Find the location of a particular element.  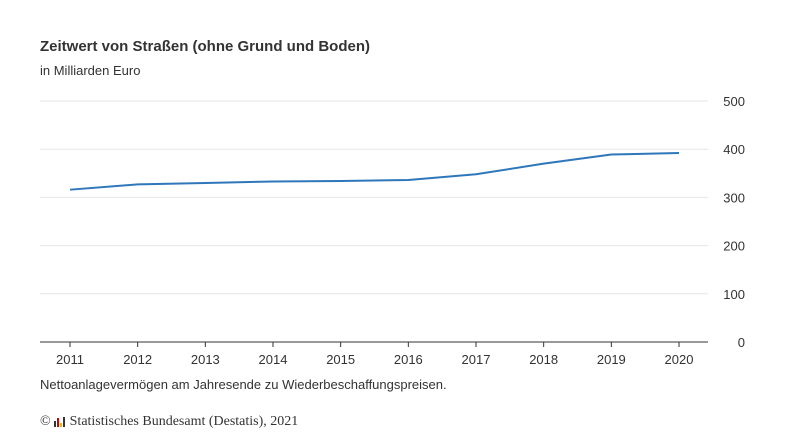

copyright-symbol: © is located at coordinates (45, 421).